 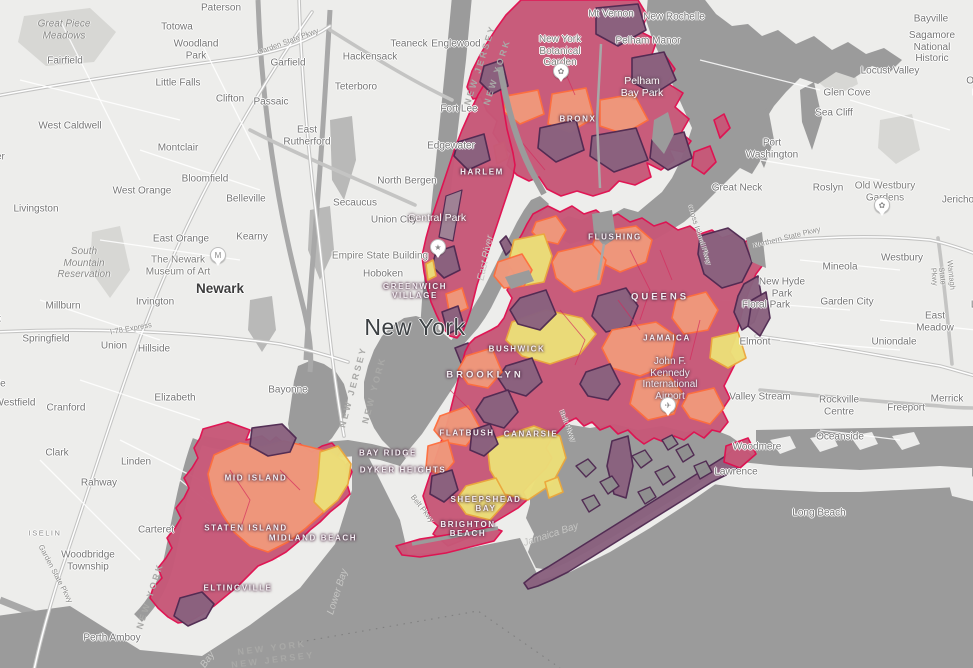 I want to click on region-qn-corona, so click(x=579, y=268).